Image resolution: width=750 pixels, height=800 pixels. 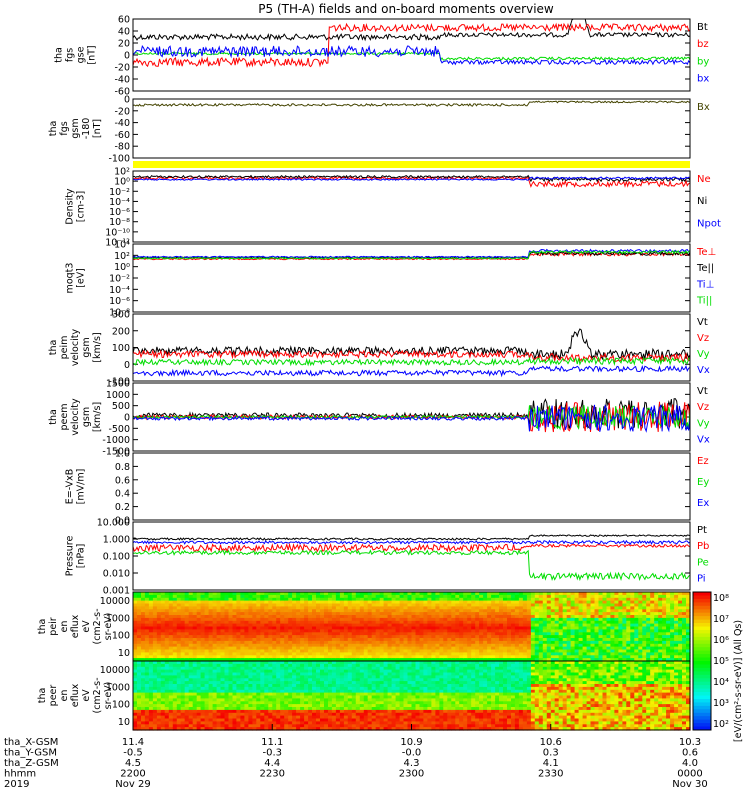 What do you see at coordinates (122, 80) in the screenshot?
I see `y-tick-label: -40` at bounding box center [122, 80].